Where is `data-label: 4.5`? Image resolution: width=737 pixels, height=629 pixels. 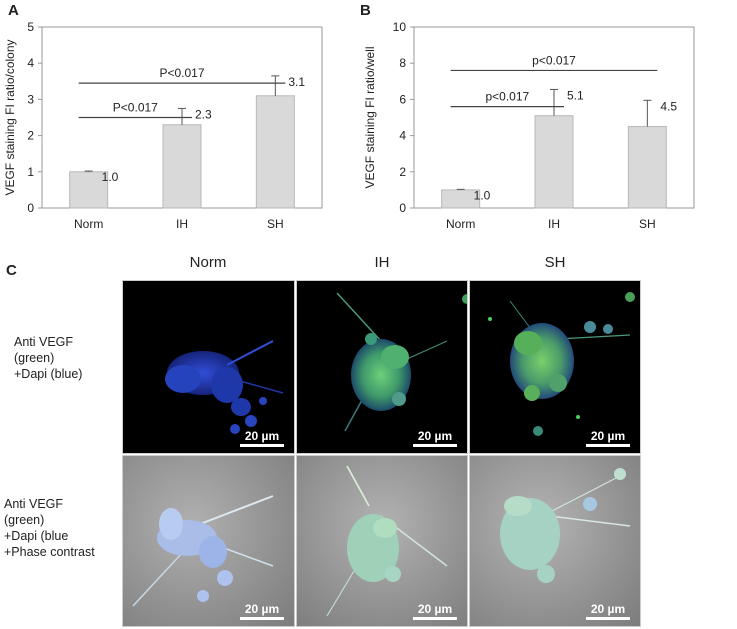 data-label: 4.5 is located at coordinates (668, 106).